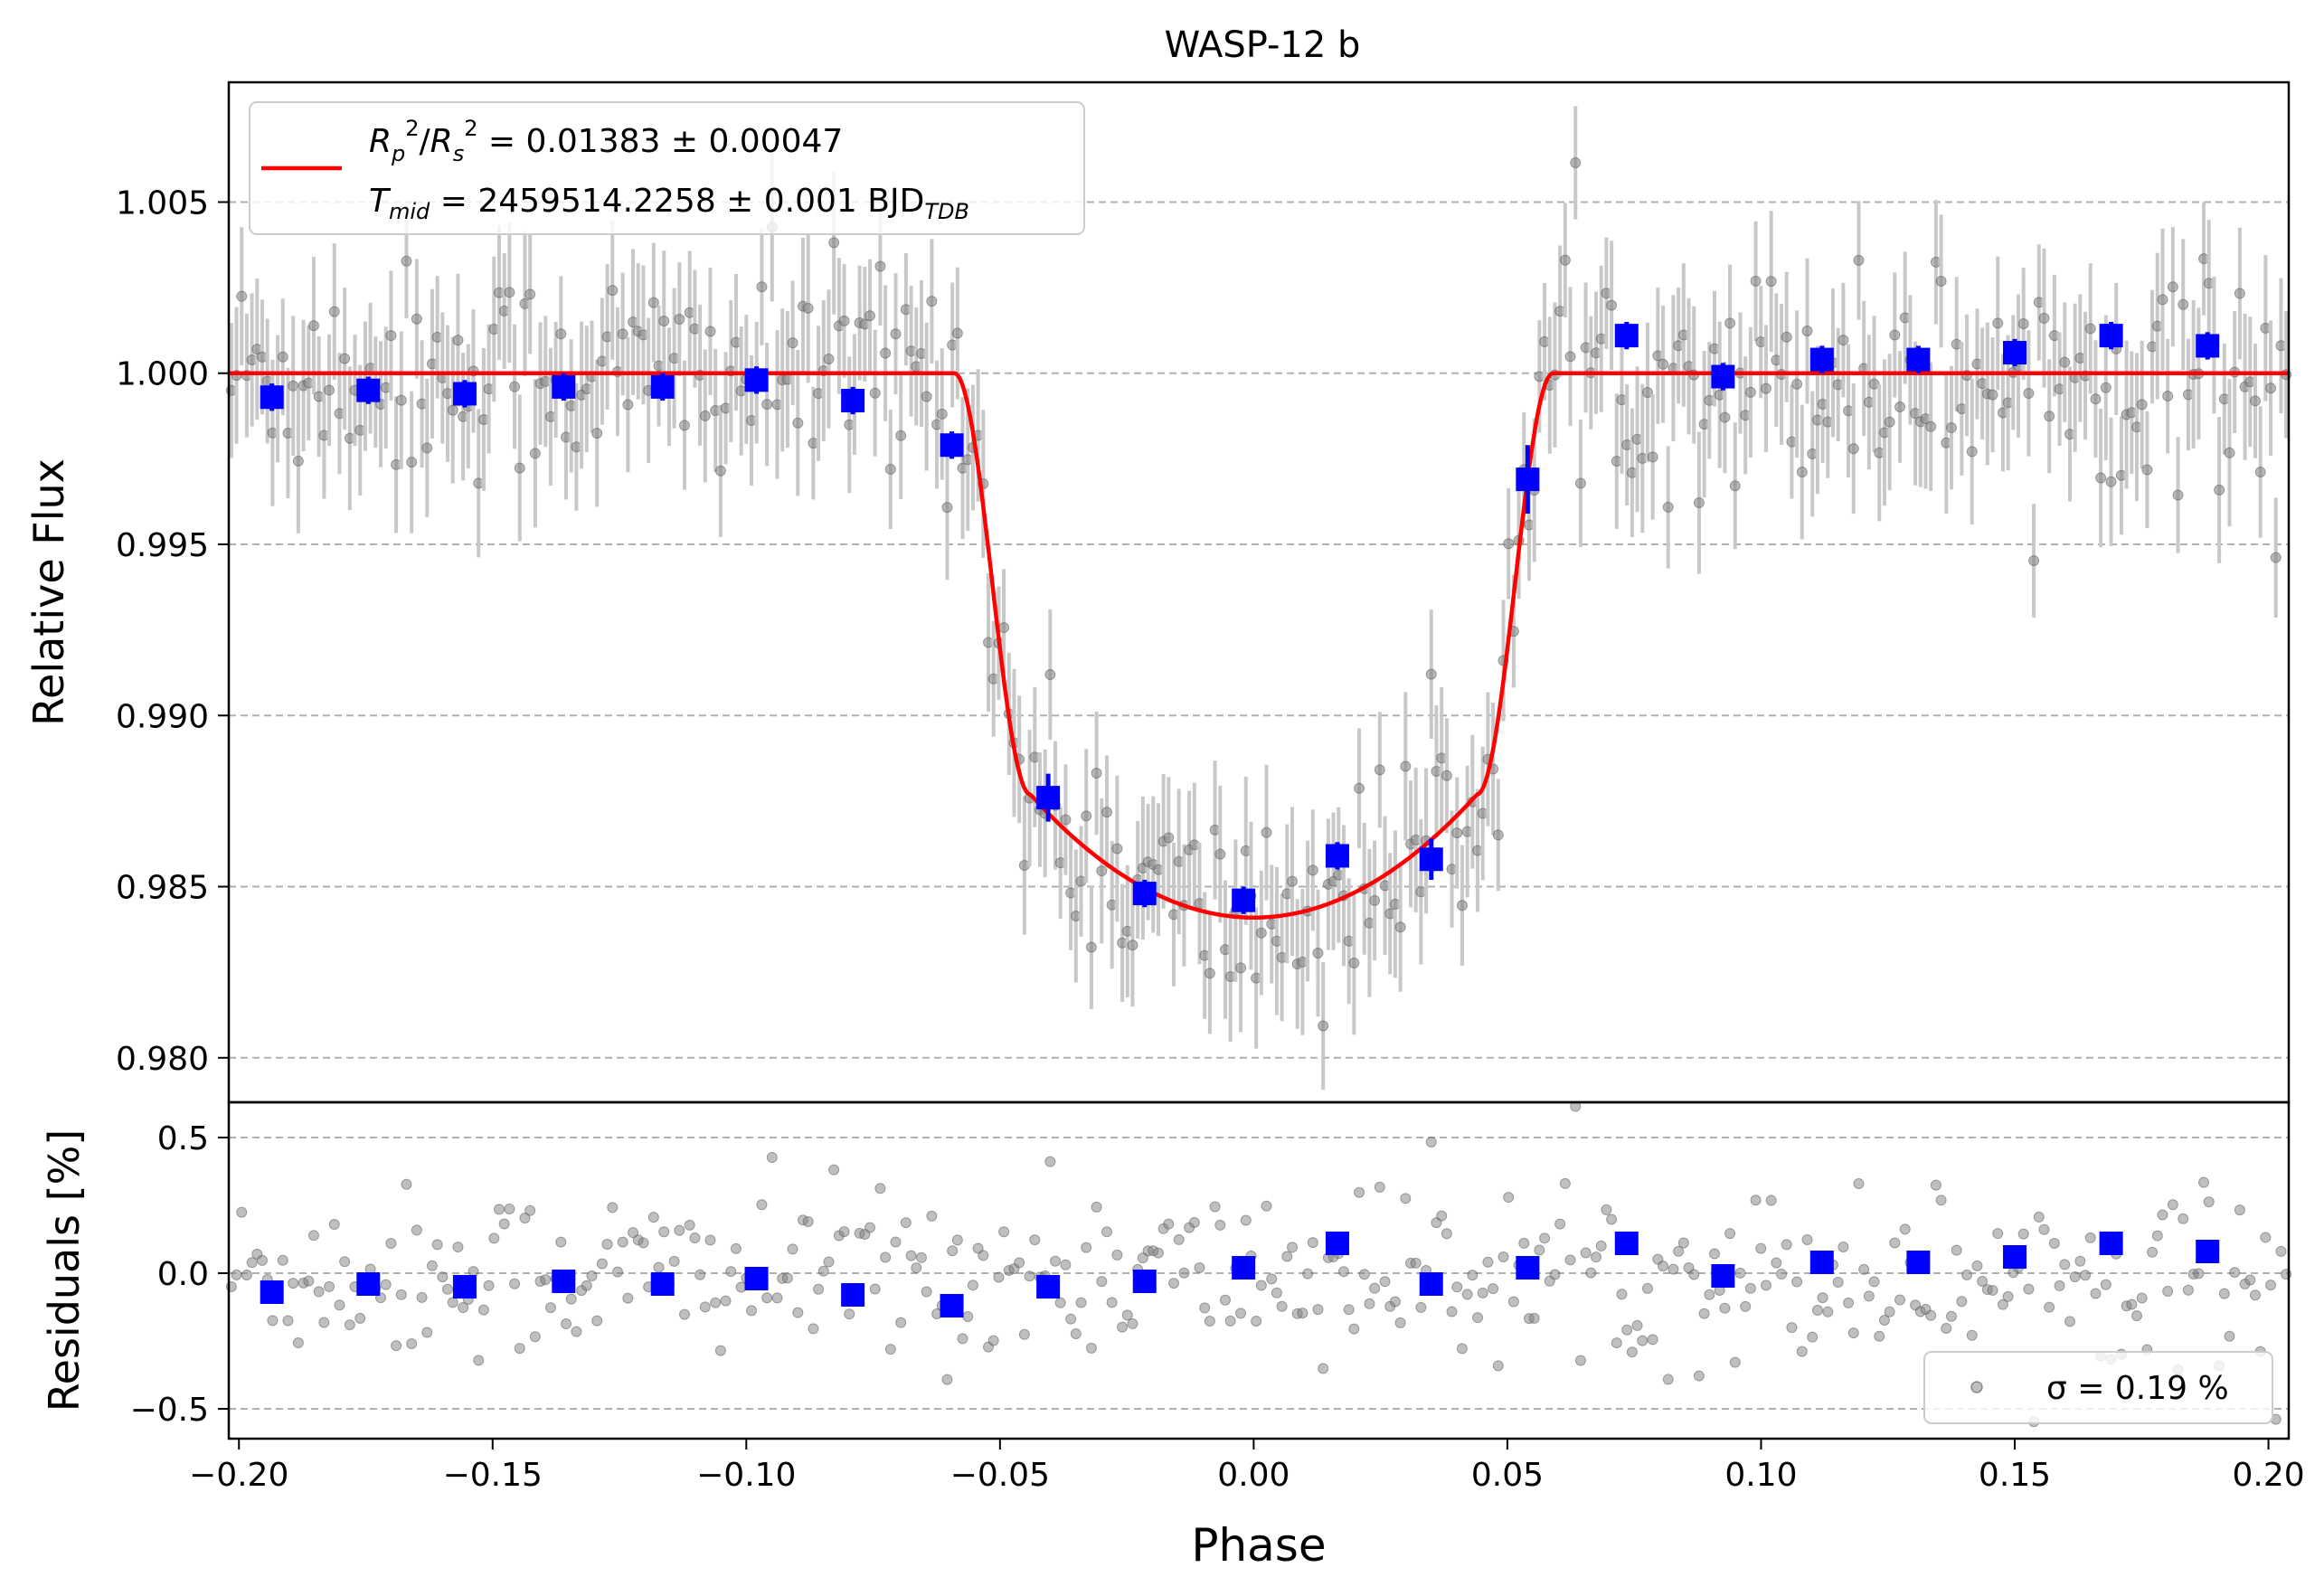 Image resolution: width=2324 pixels, height=1596 pixels. I want to click on bottom-y-axis-label: Residuals [%], so click(64, 1271).